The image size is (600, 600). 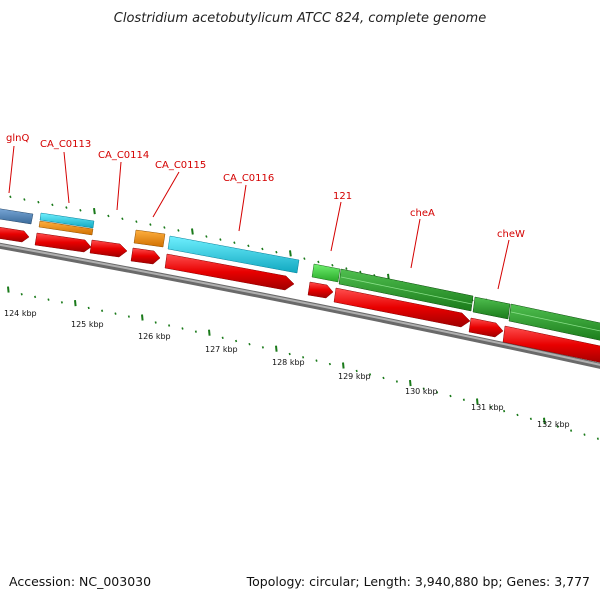 What do you see at coordinates (108, 248) in the screenshot?
I see `gene-ca-c0114` at bounding box center [108, 248].